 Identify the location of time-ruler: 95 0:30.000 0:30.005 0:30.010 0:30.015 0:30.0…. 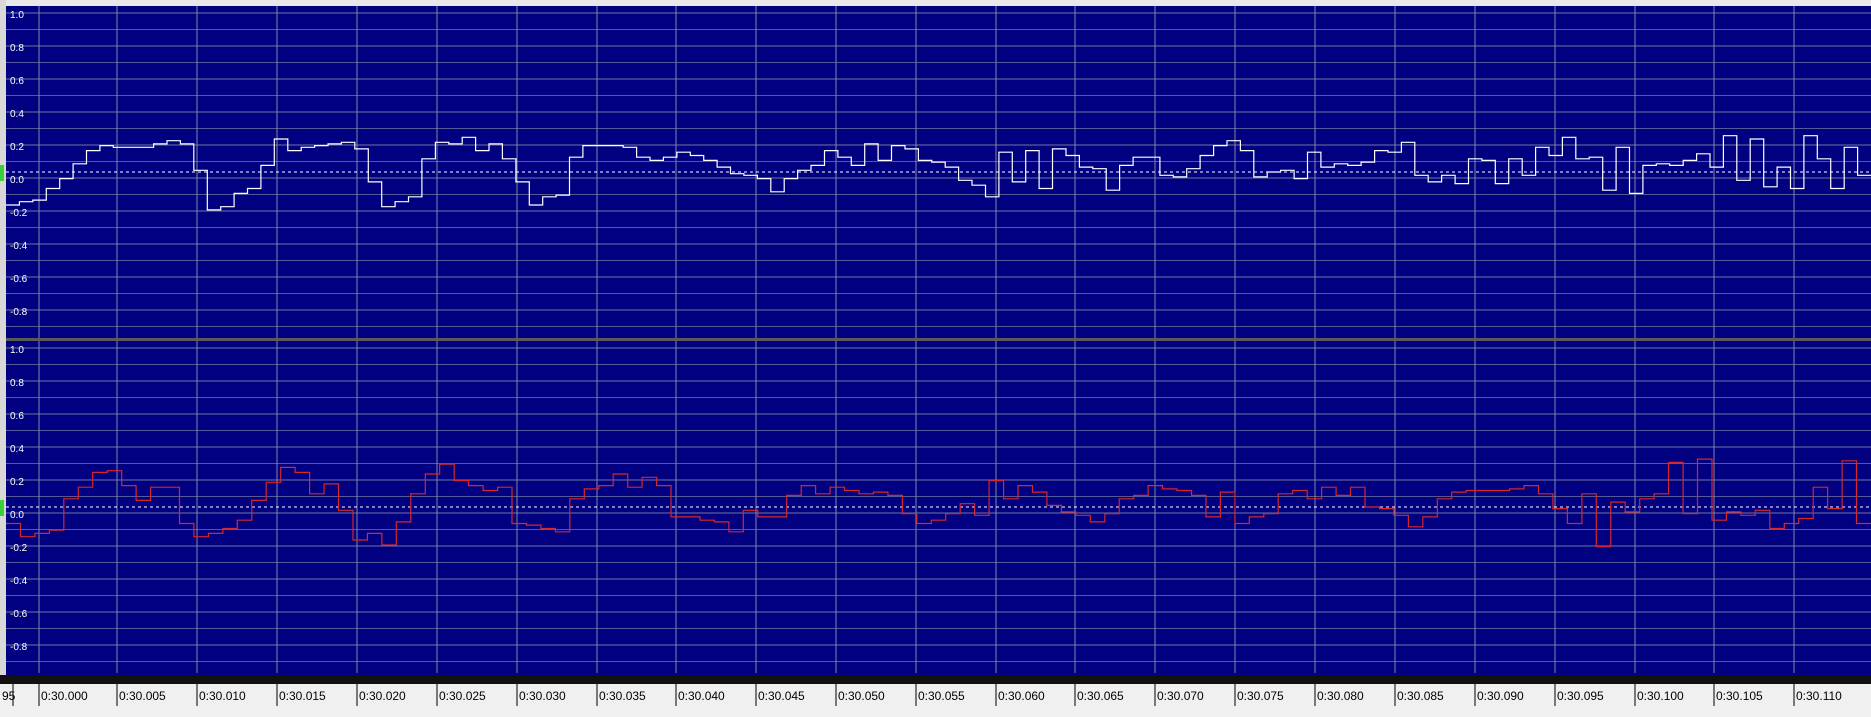
(922, 695).